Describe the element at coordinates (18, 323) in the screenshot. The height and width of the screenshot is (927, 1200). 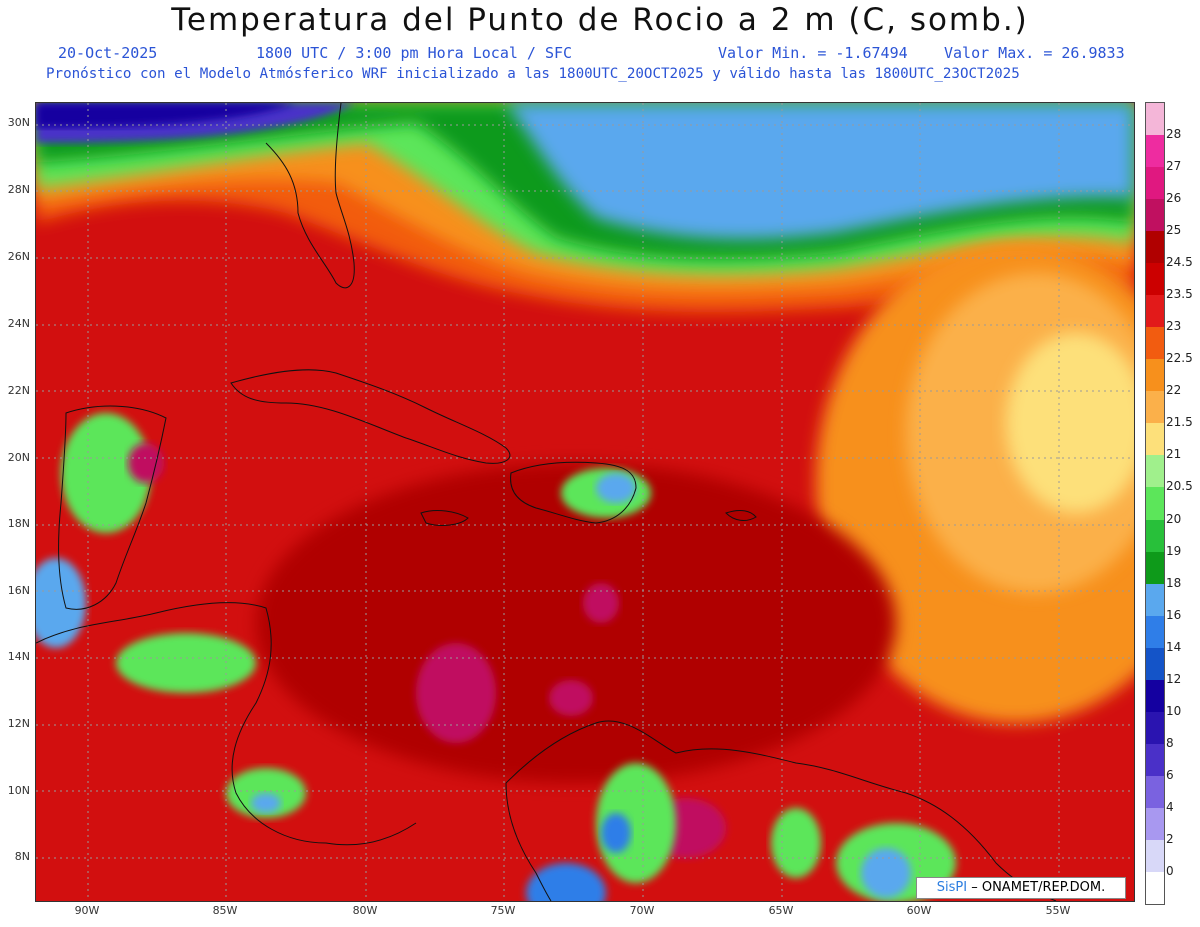
I see `lat-label: 24N` at that location.